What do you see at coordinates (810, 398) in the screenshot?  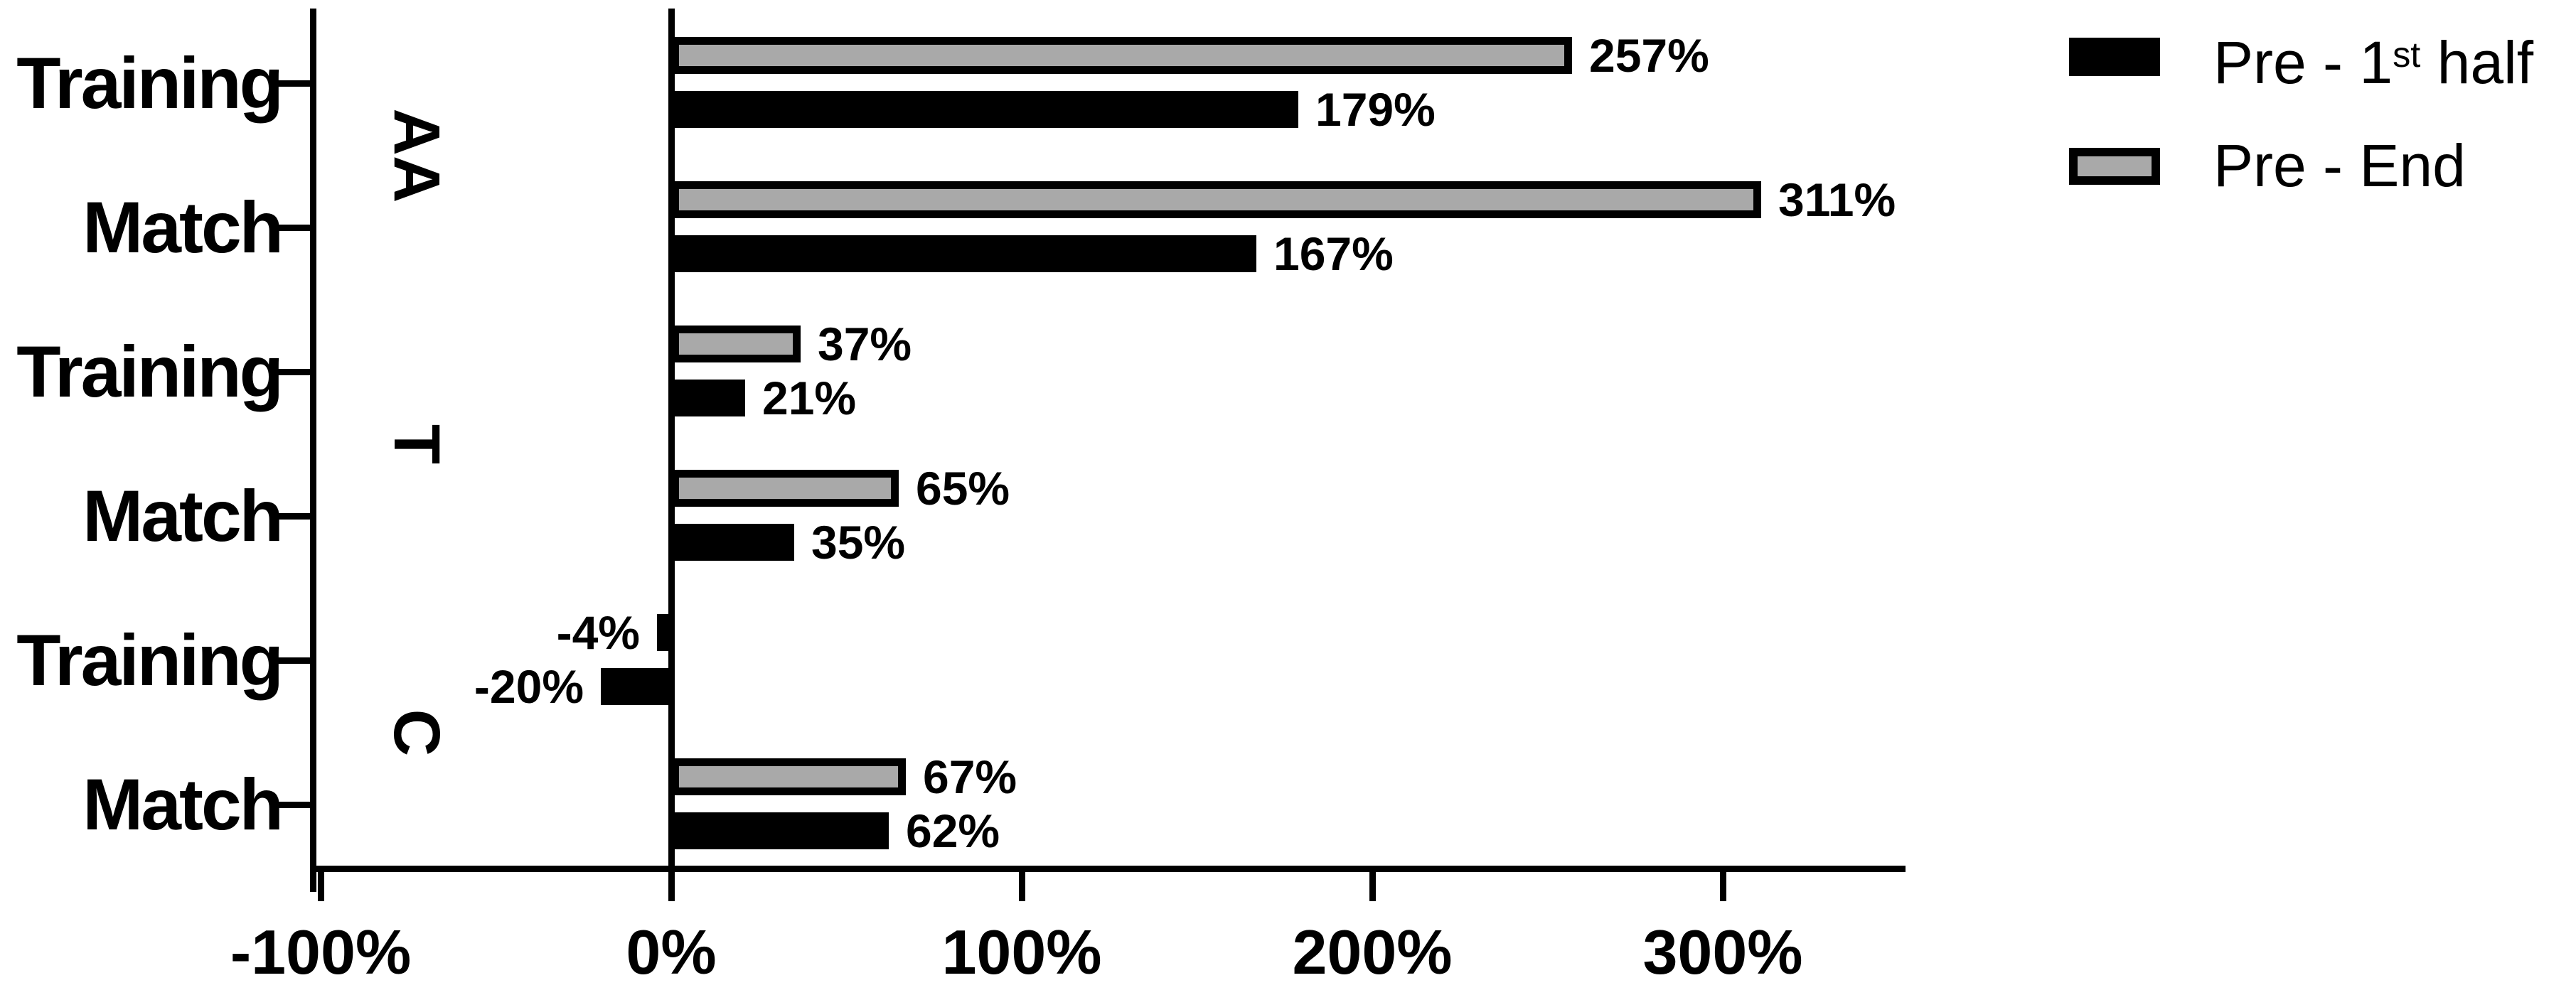 I see `bar-value-label: 21%` at bounding box center [810, 398].